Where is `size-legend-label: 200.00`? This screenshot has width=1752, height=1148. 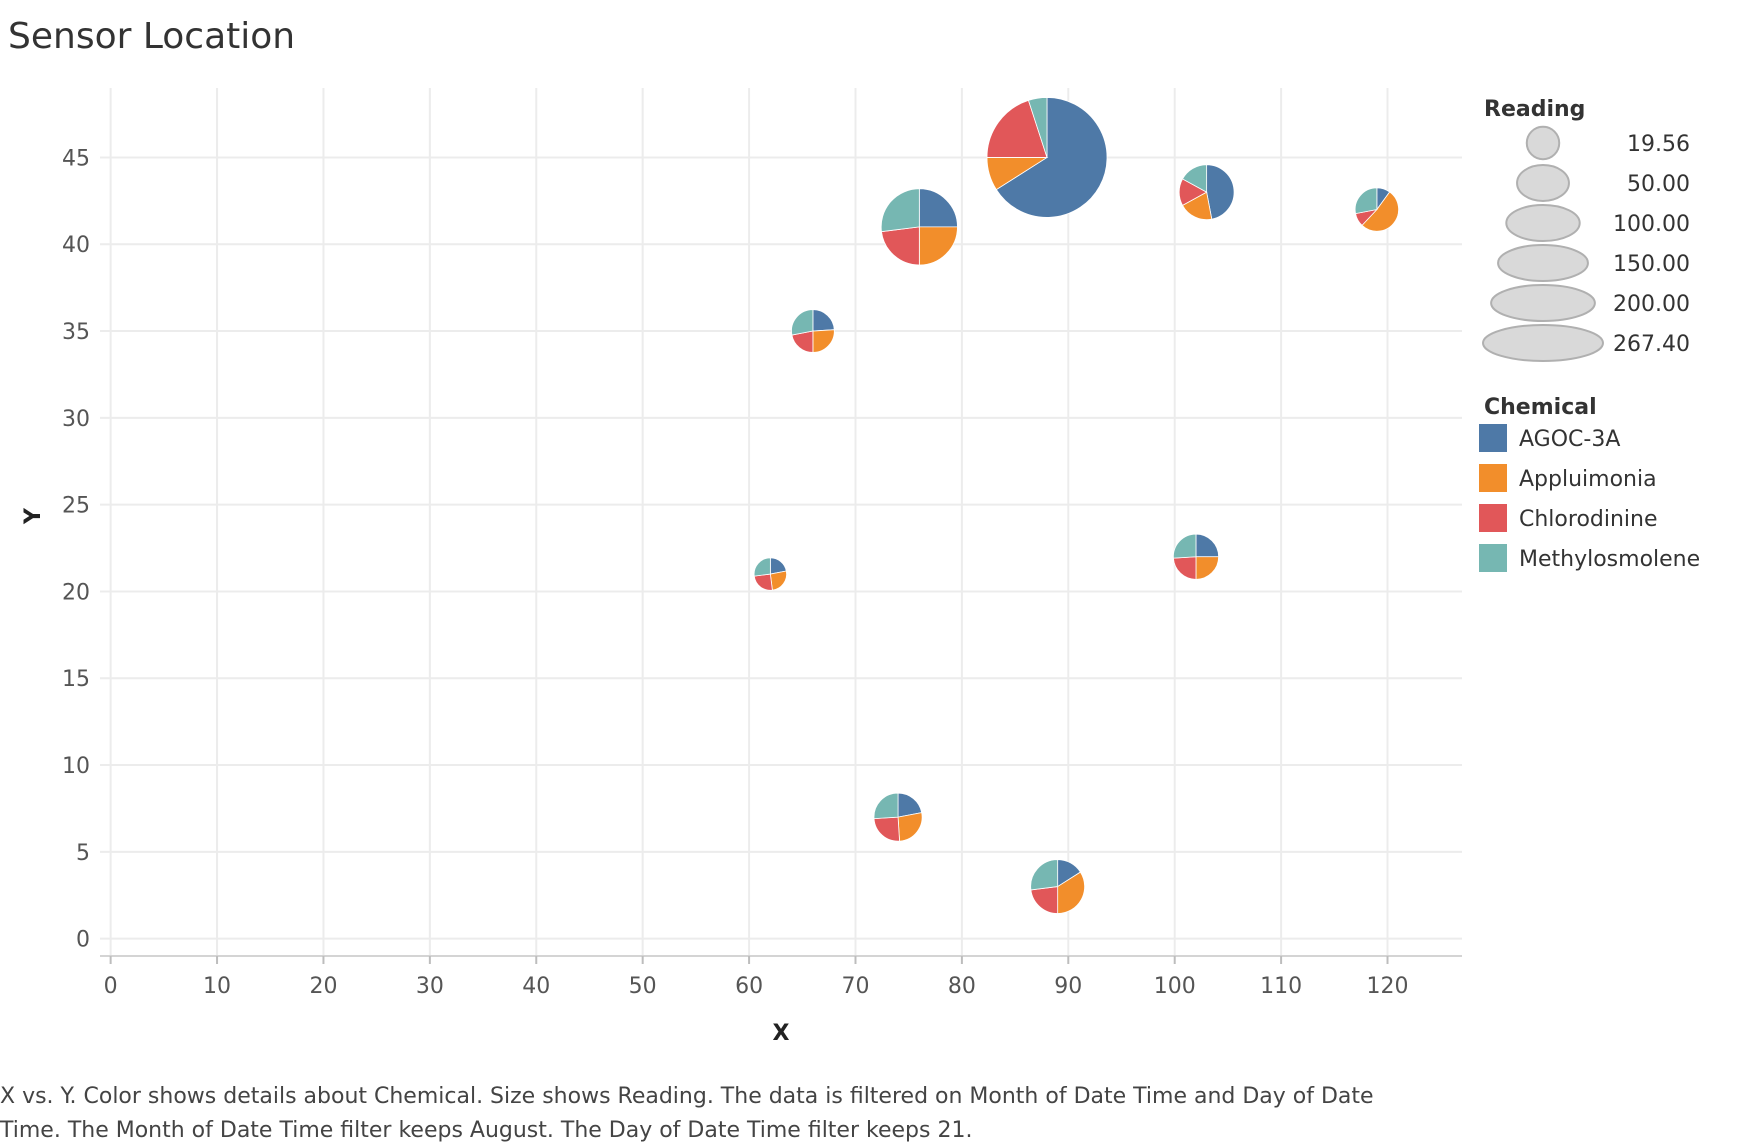 size-legend-label: 200.00 is located at coordinates (1651, 304).